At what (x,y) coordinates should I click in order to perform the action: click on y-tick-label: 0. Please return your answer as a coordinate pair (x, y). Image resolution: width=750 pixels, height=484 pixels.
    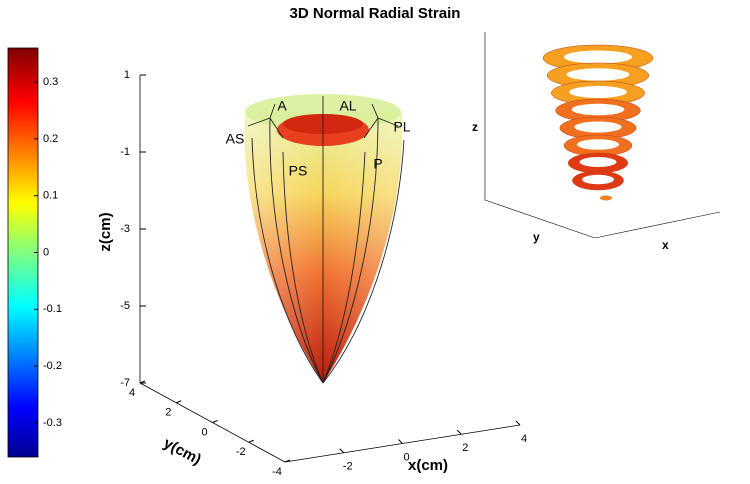
    Looking at the image, I should click on (204, 432).